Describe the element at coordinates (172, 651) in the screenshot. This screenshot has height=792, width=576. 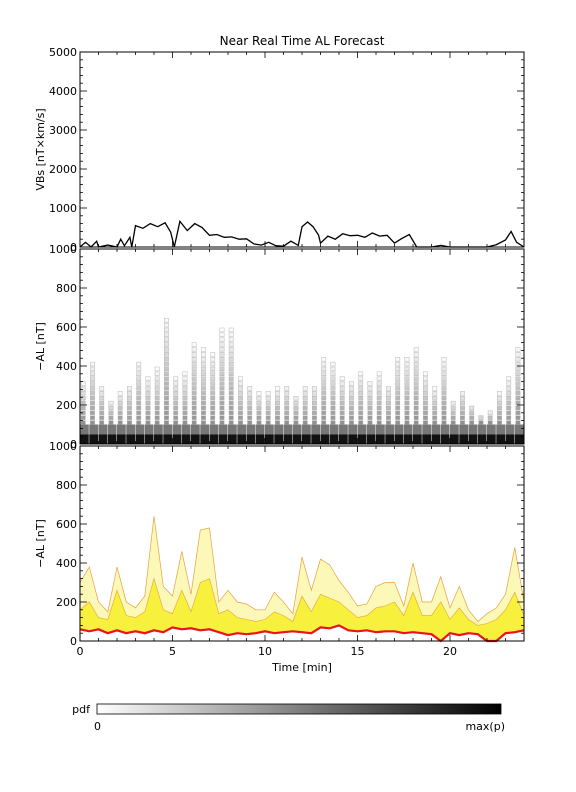
I see `x-tick-label: 5` at that location.